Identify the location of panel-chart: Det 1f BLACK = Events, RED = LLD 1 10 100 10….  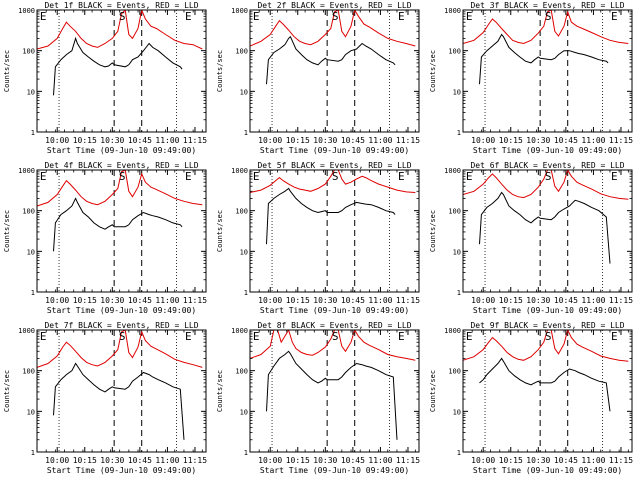
(105, 78).